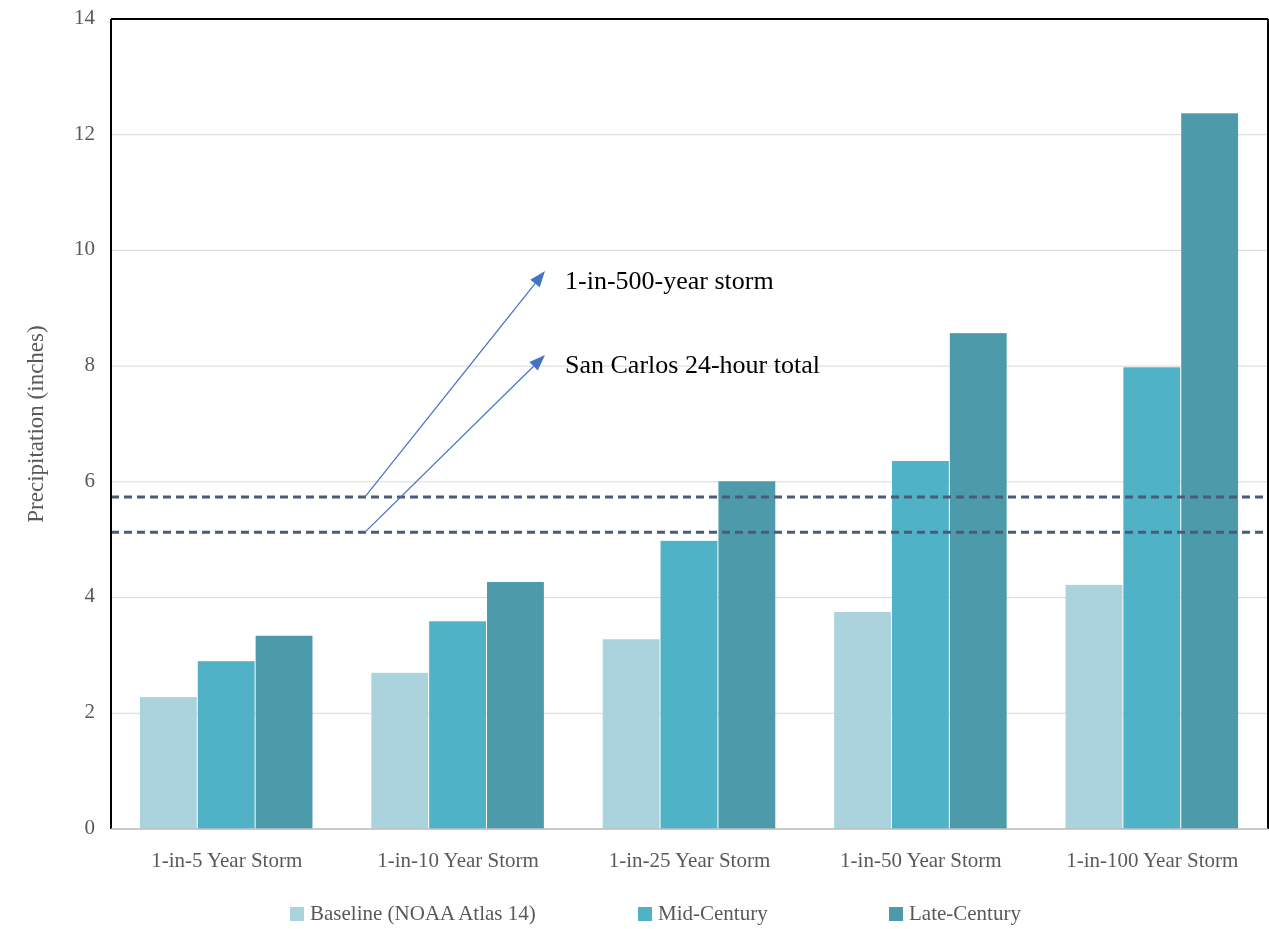 Image resolution: width=1269 pixels, height=929 pixels. I want to click on y-tick-label: 6, so click(89, 479).